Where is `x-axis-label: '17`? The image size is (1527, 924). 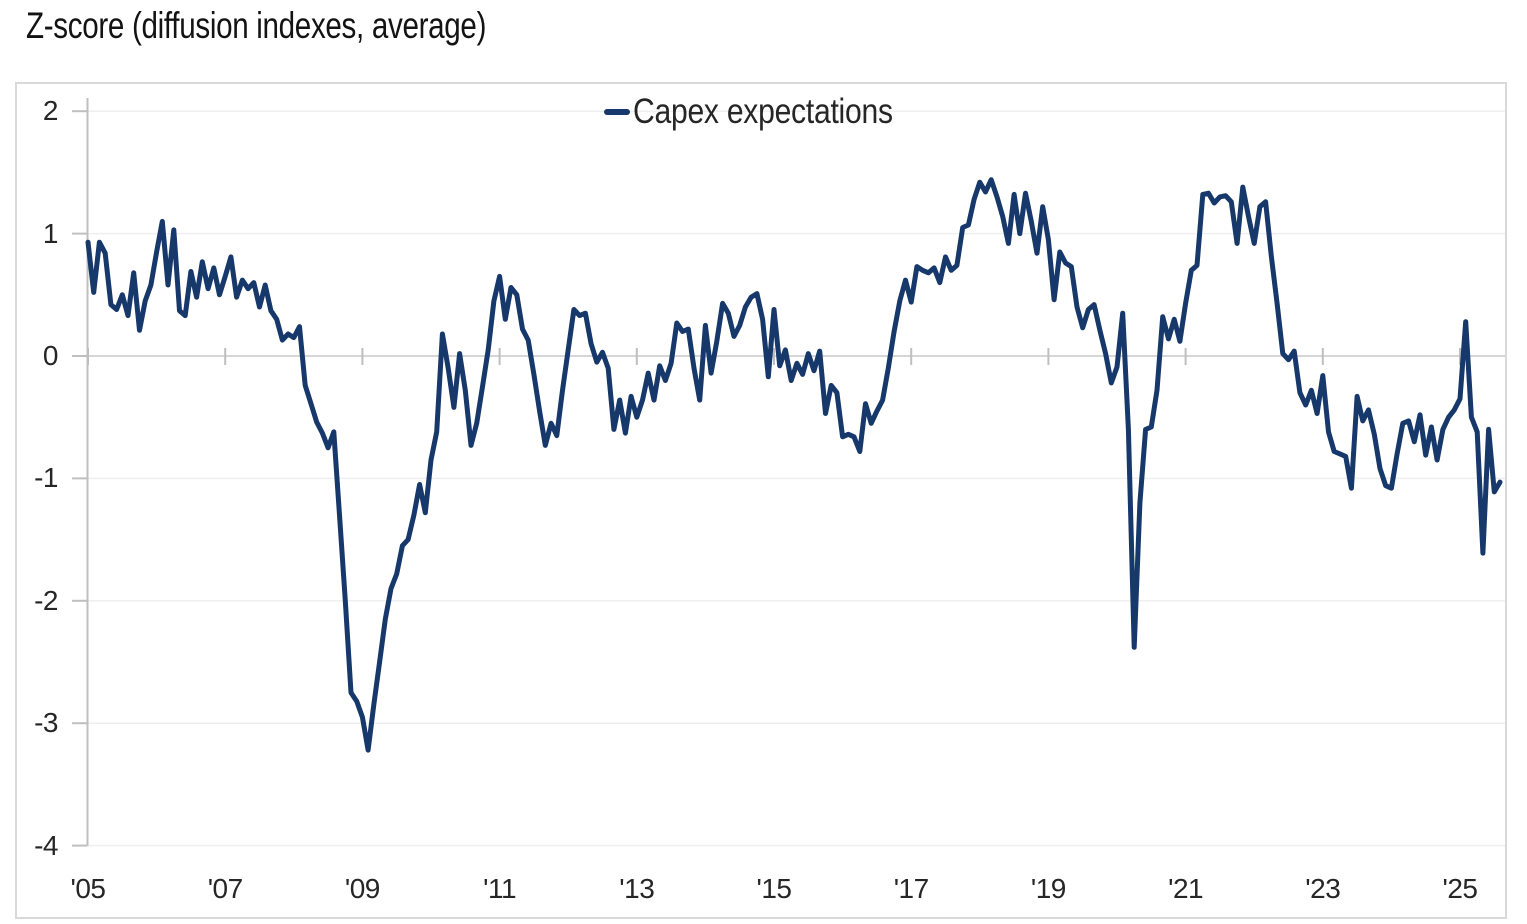
x-axis-label: '17 is located at coordinates (911, 888).